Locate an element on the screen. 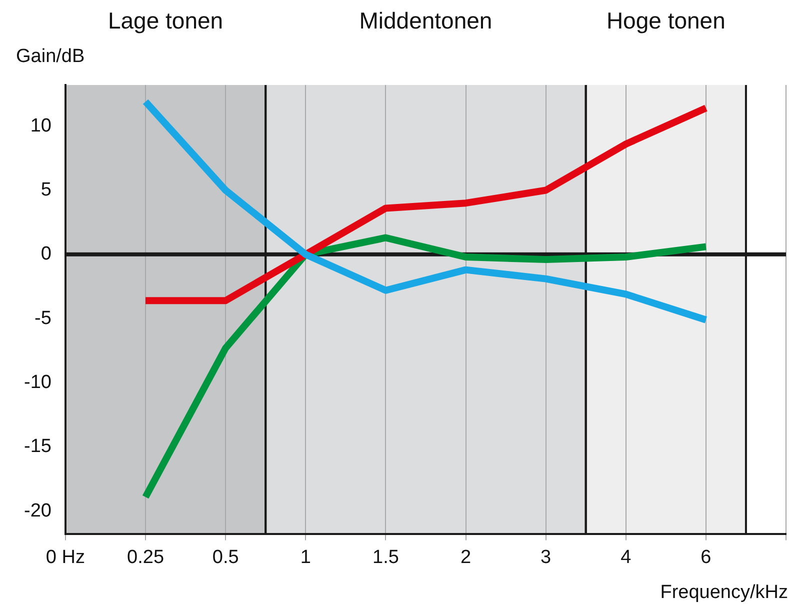  band-label: Lage tonen is located at coordinates (166, 20).